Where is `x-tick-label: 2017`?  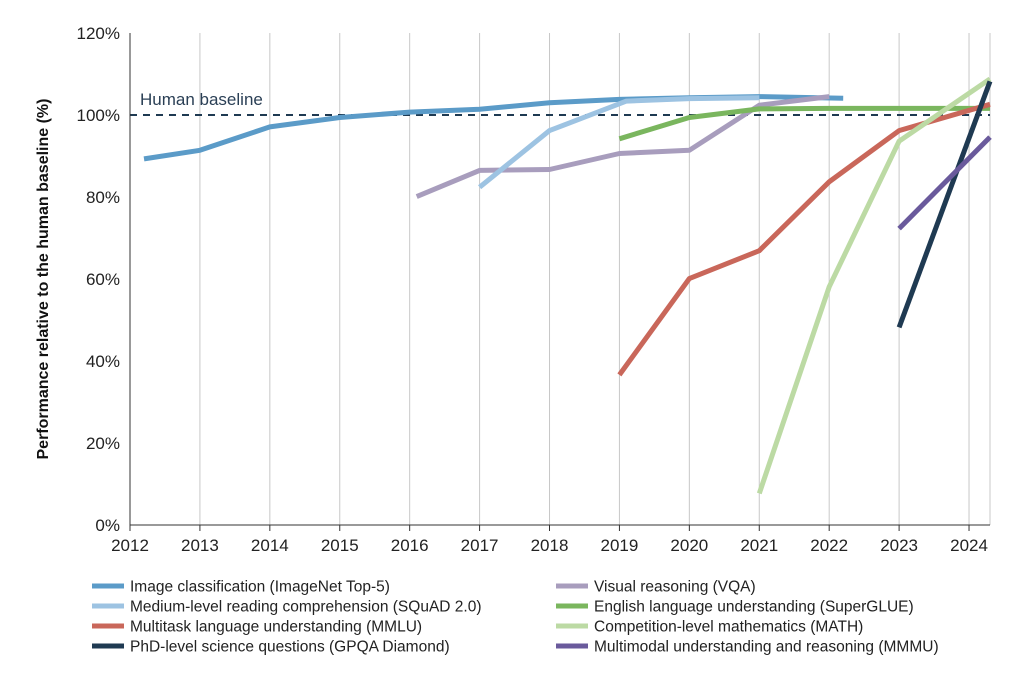 x-tick-label: 2017 is located at coordinates (480, 545).